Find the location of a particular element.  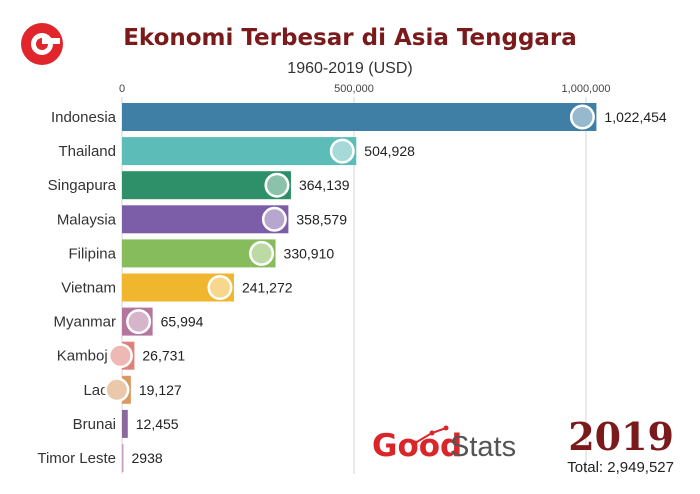

flag-indonesia-icon is located at coordinates (582, 117).